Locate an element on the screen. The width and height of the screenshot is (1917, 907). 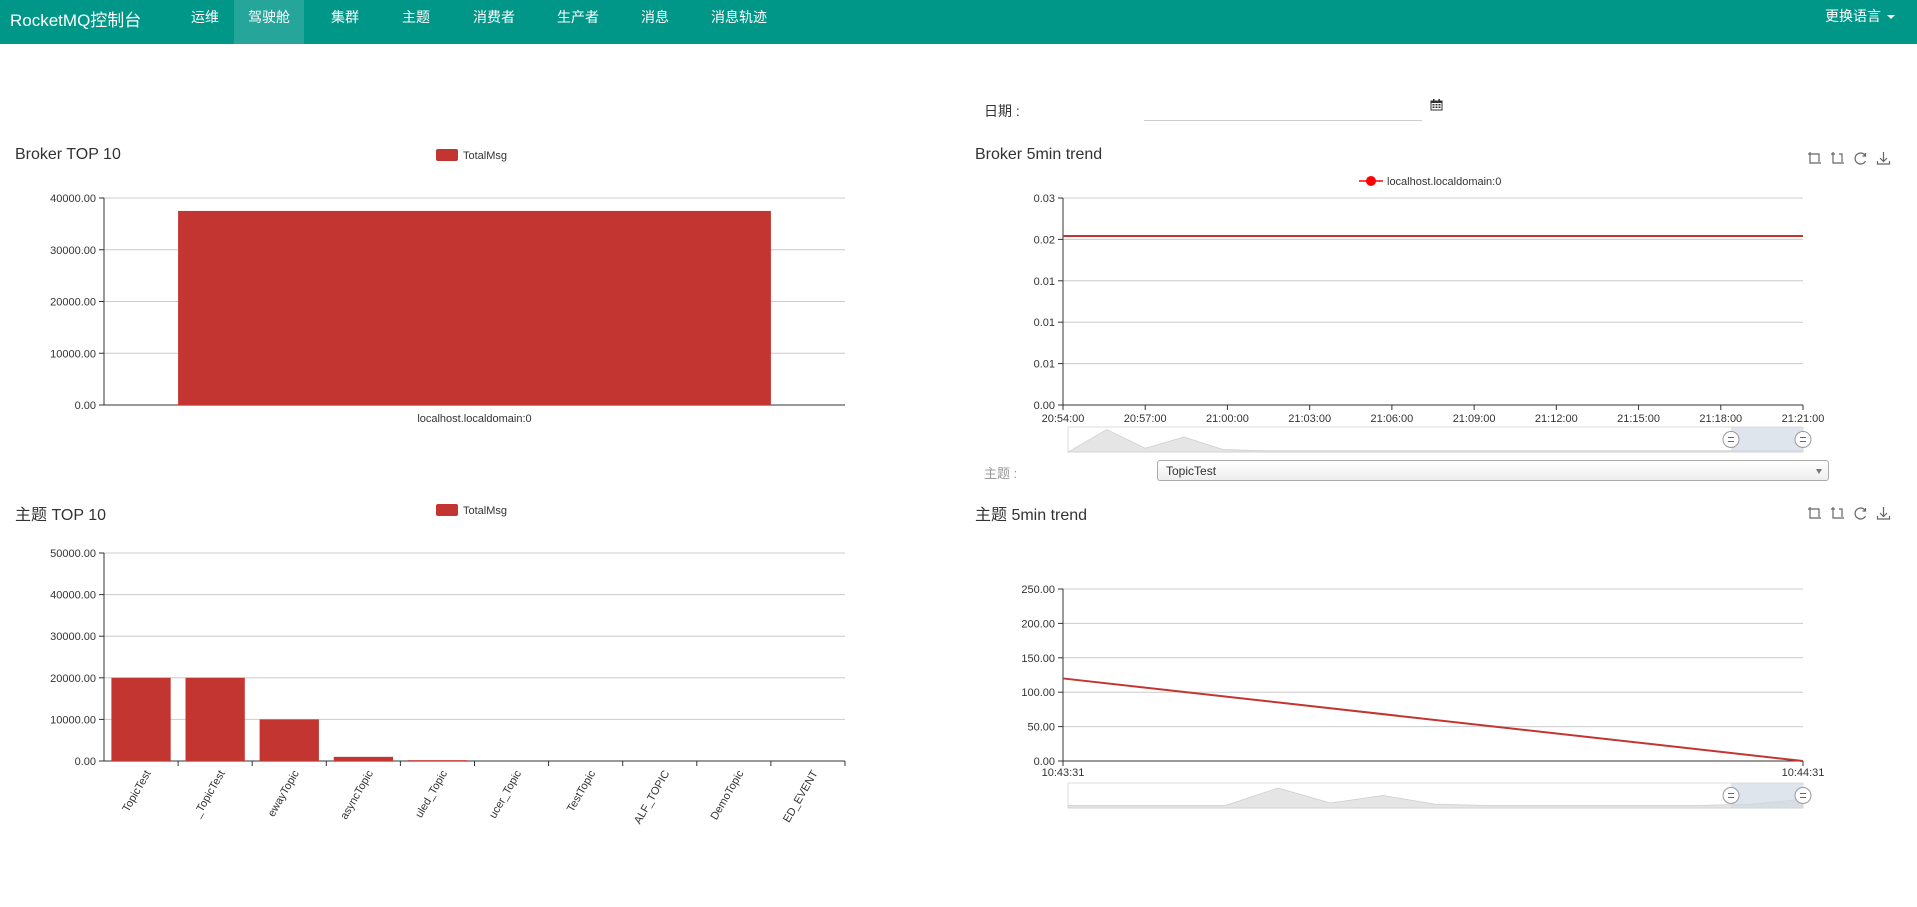
broker-top10-ytick-label: 40000.00 is located at coordinates (73, 199).